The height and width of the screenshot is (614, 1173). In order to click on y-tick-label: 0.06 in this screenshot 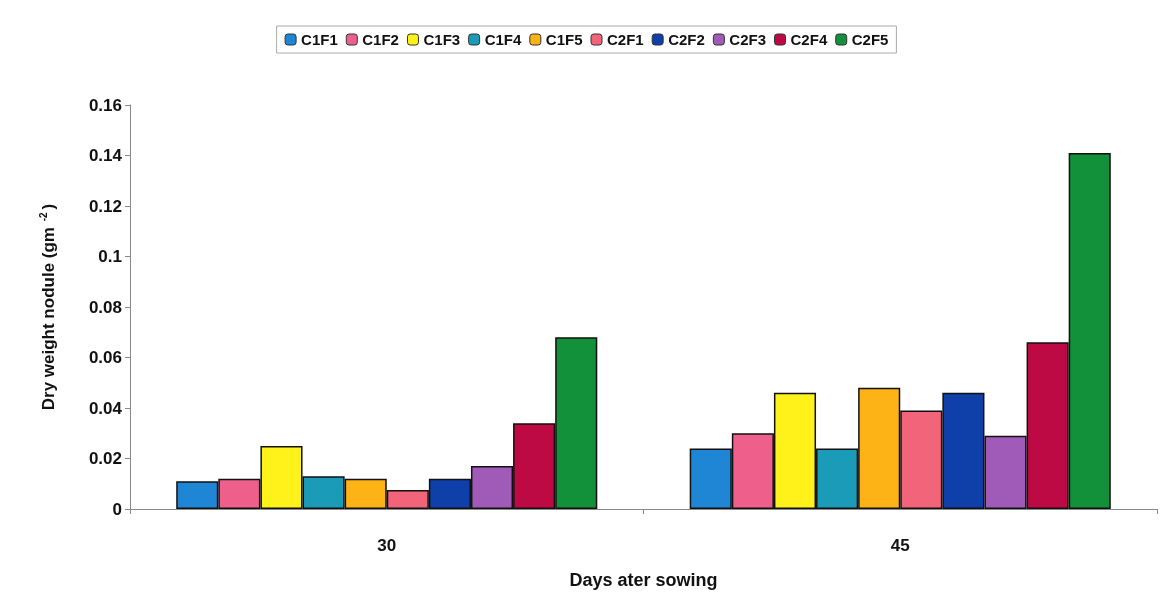, I will do `click(105, 357)`.